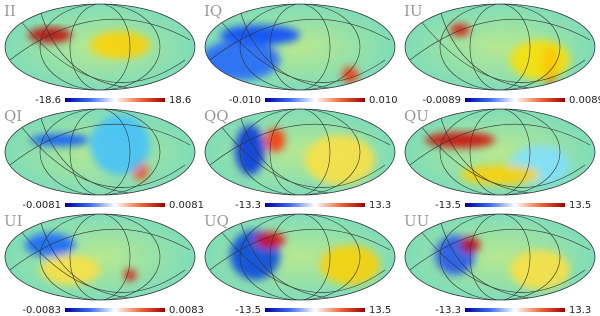 The width and height of the screenshot is (600, 316). What do you see at coordinates (383, 100) in the screenshot?
I see `colorbar-tick-label: 0.010` at bounding box center [383, 100].